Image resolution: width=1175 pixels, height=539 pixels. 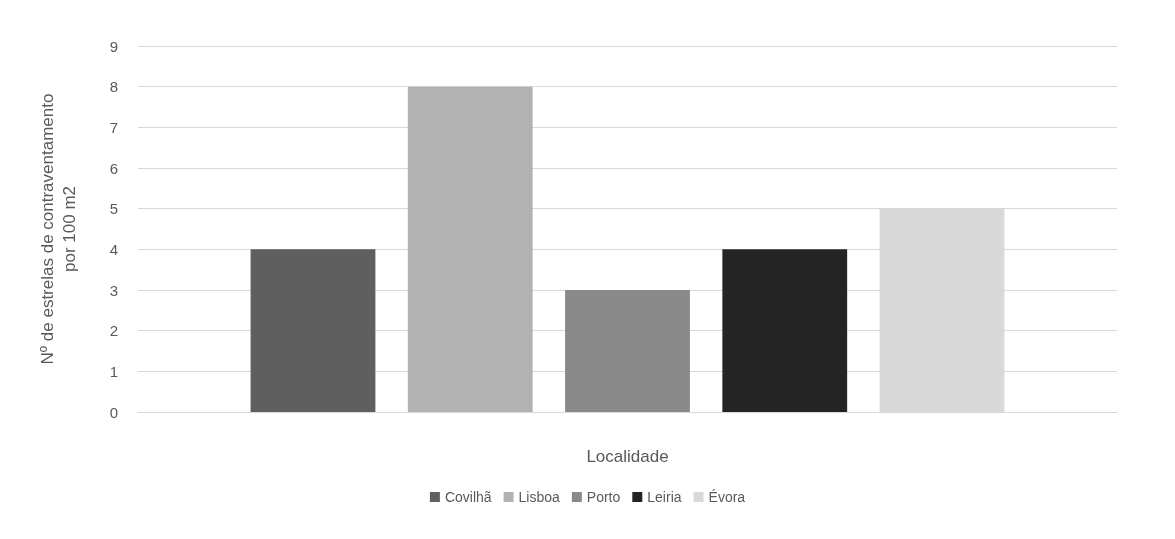 What do you see at coordinates (627, 456) in the screenshot?
I see `x-axis-title: Localidade` at bounding box center [627, 456].